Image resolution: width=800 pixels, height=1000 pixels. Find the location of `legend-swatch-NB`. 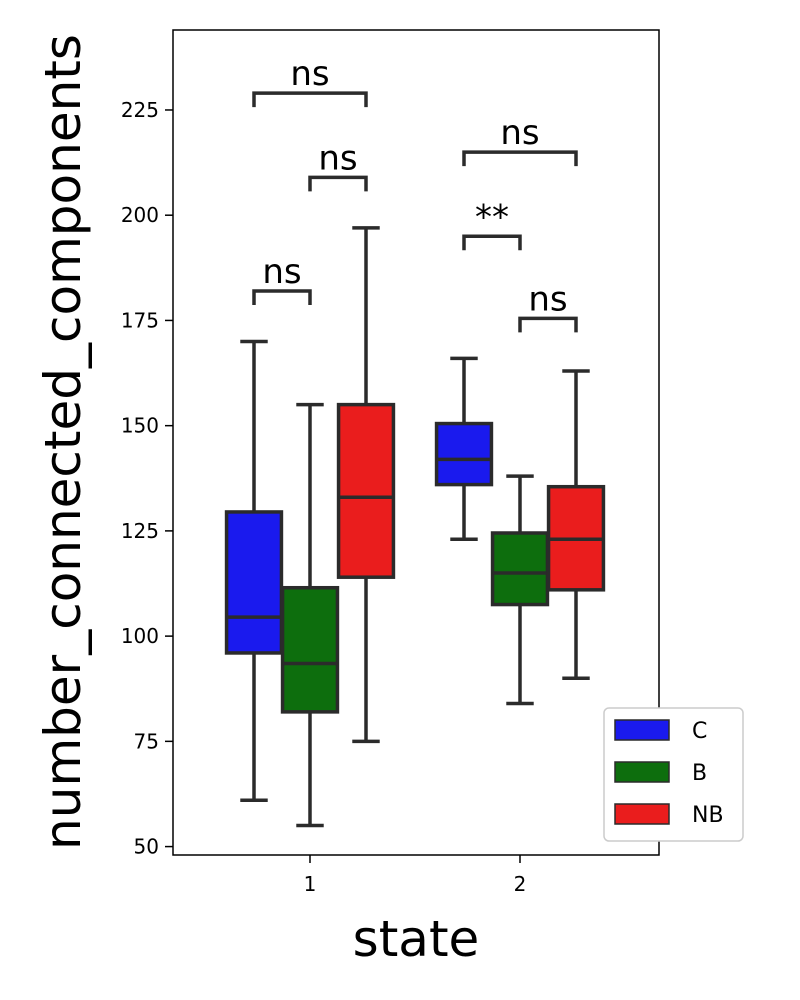

legend-swatch-NB is located at coordinates (642, 814).